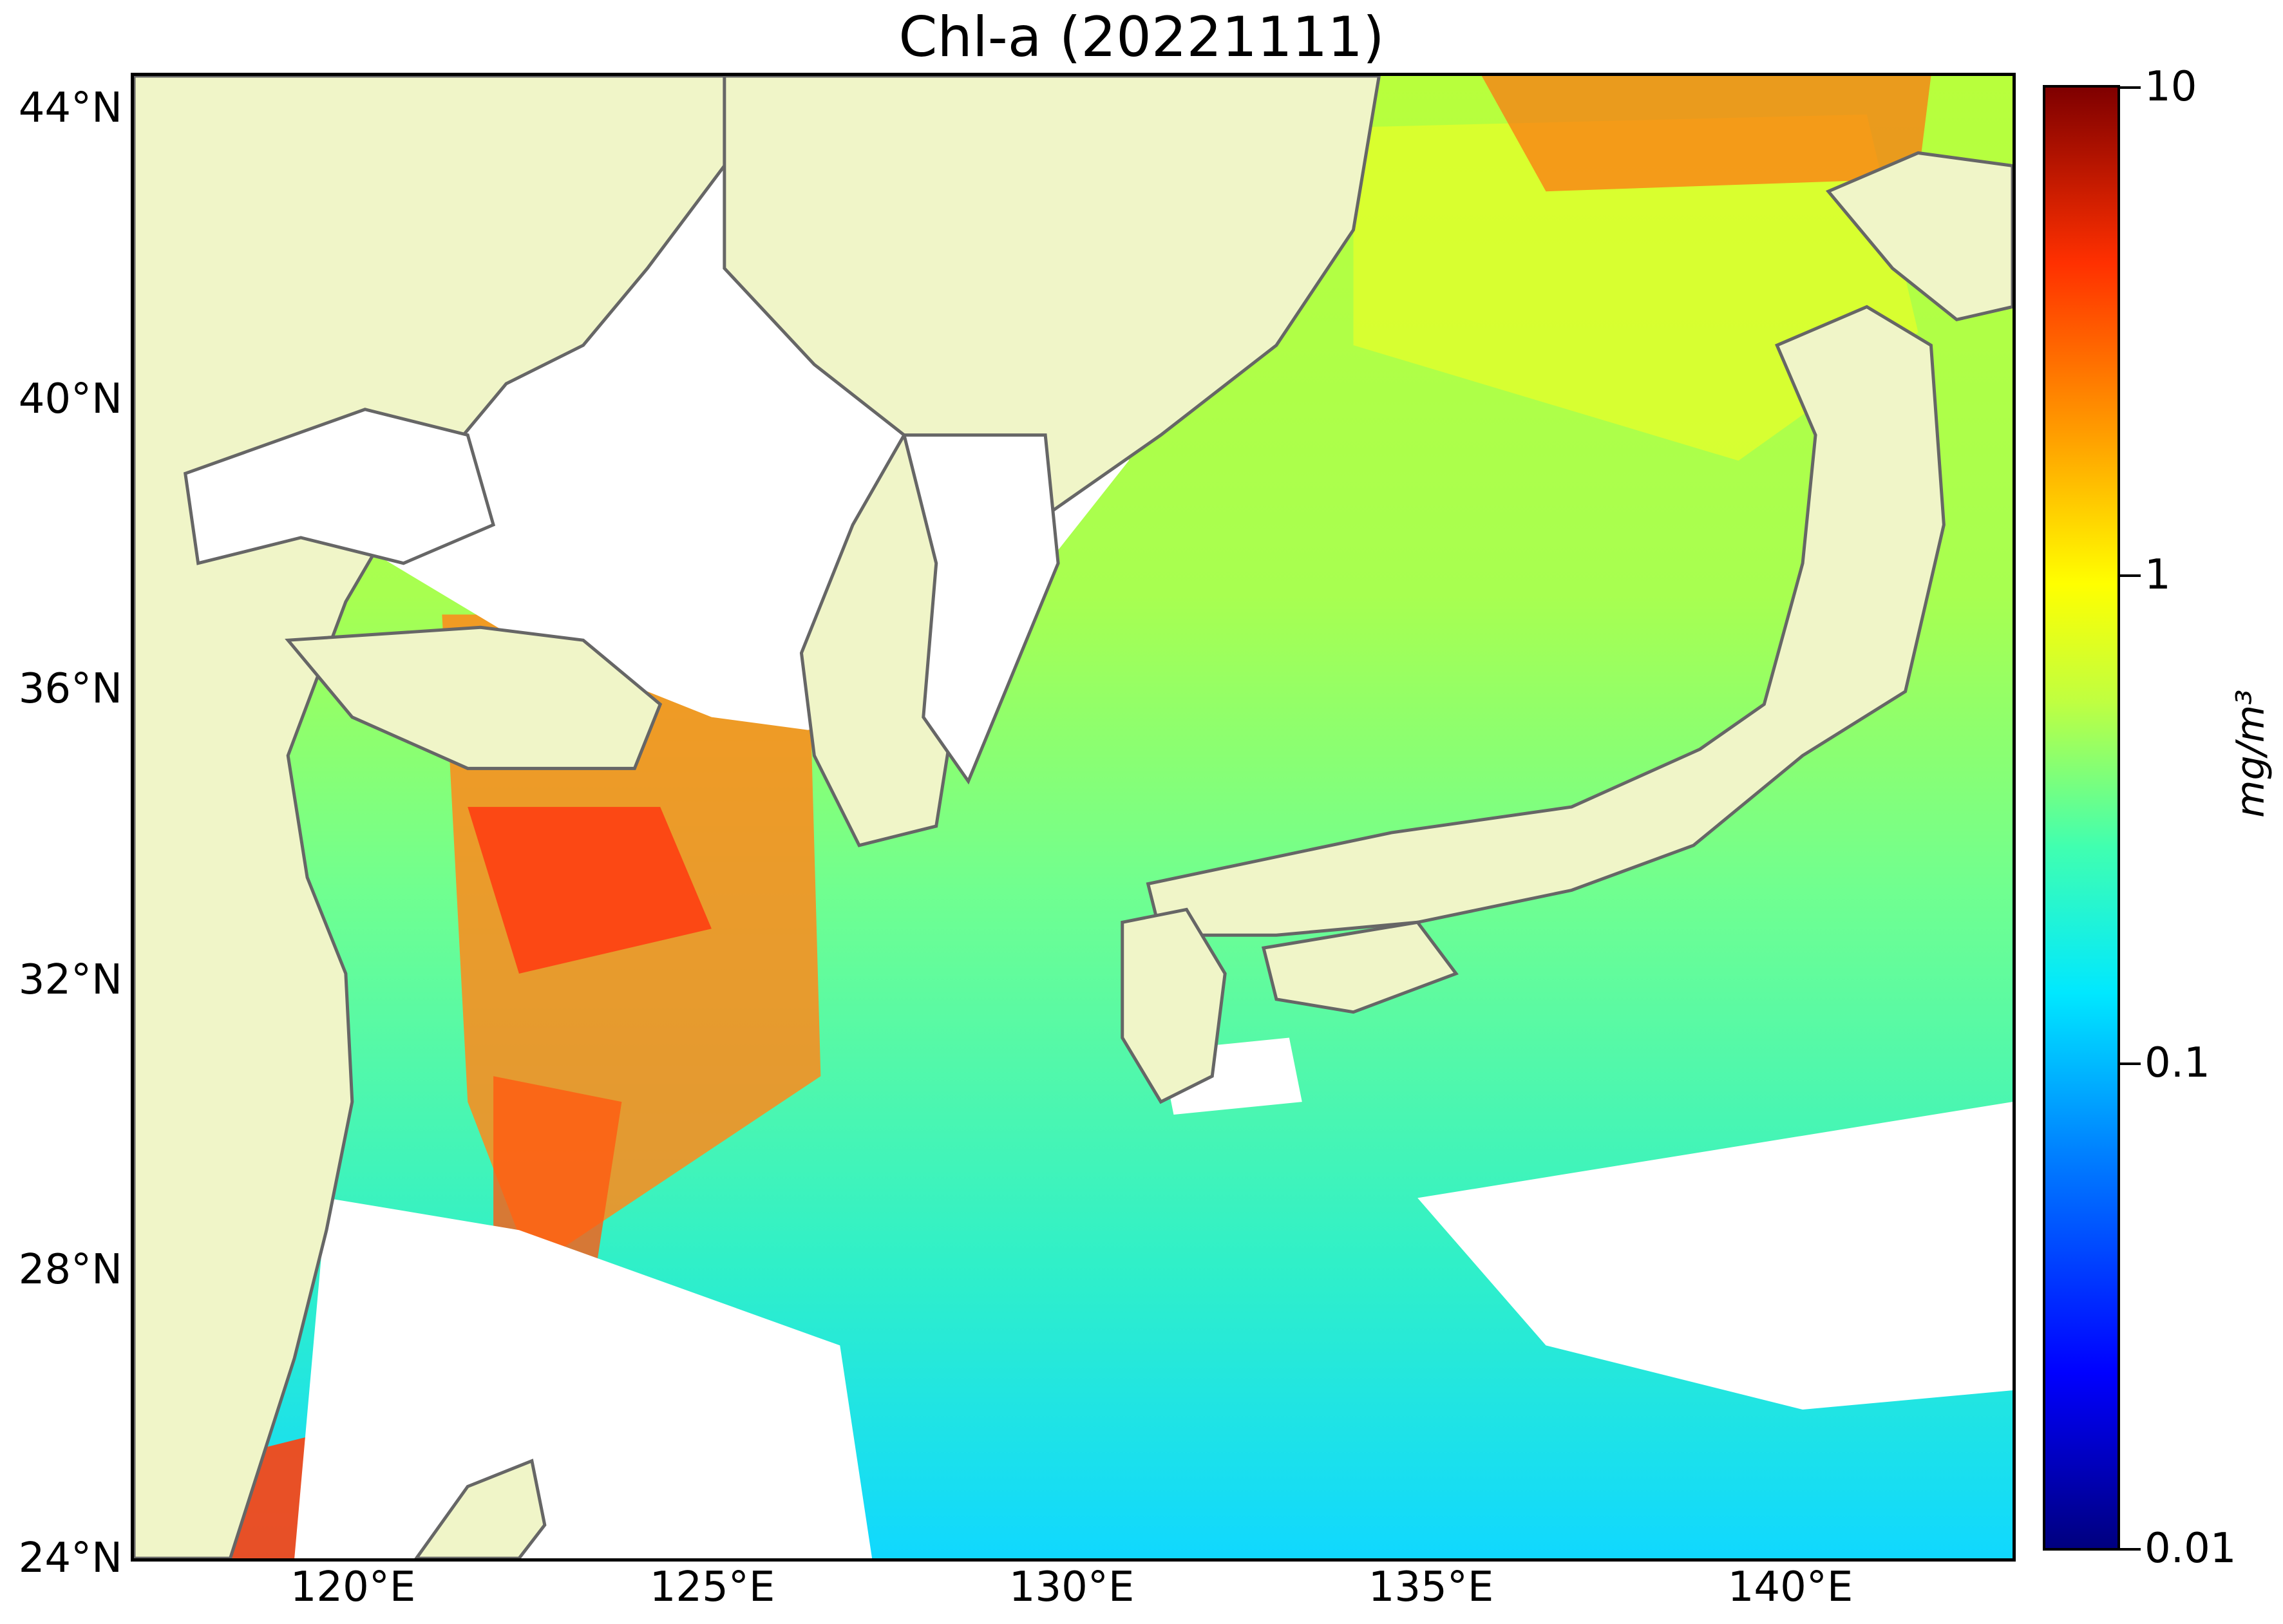 This screenshot has height=1624, width=2283. Describe the element at coordinates (70, 108) in the screenshot. I see `lat-label-44n: 44°N` at that location.